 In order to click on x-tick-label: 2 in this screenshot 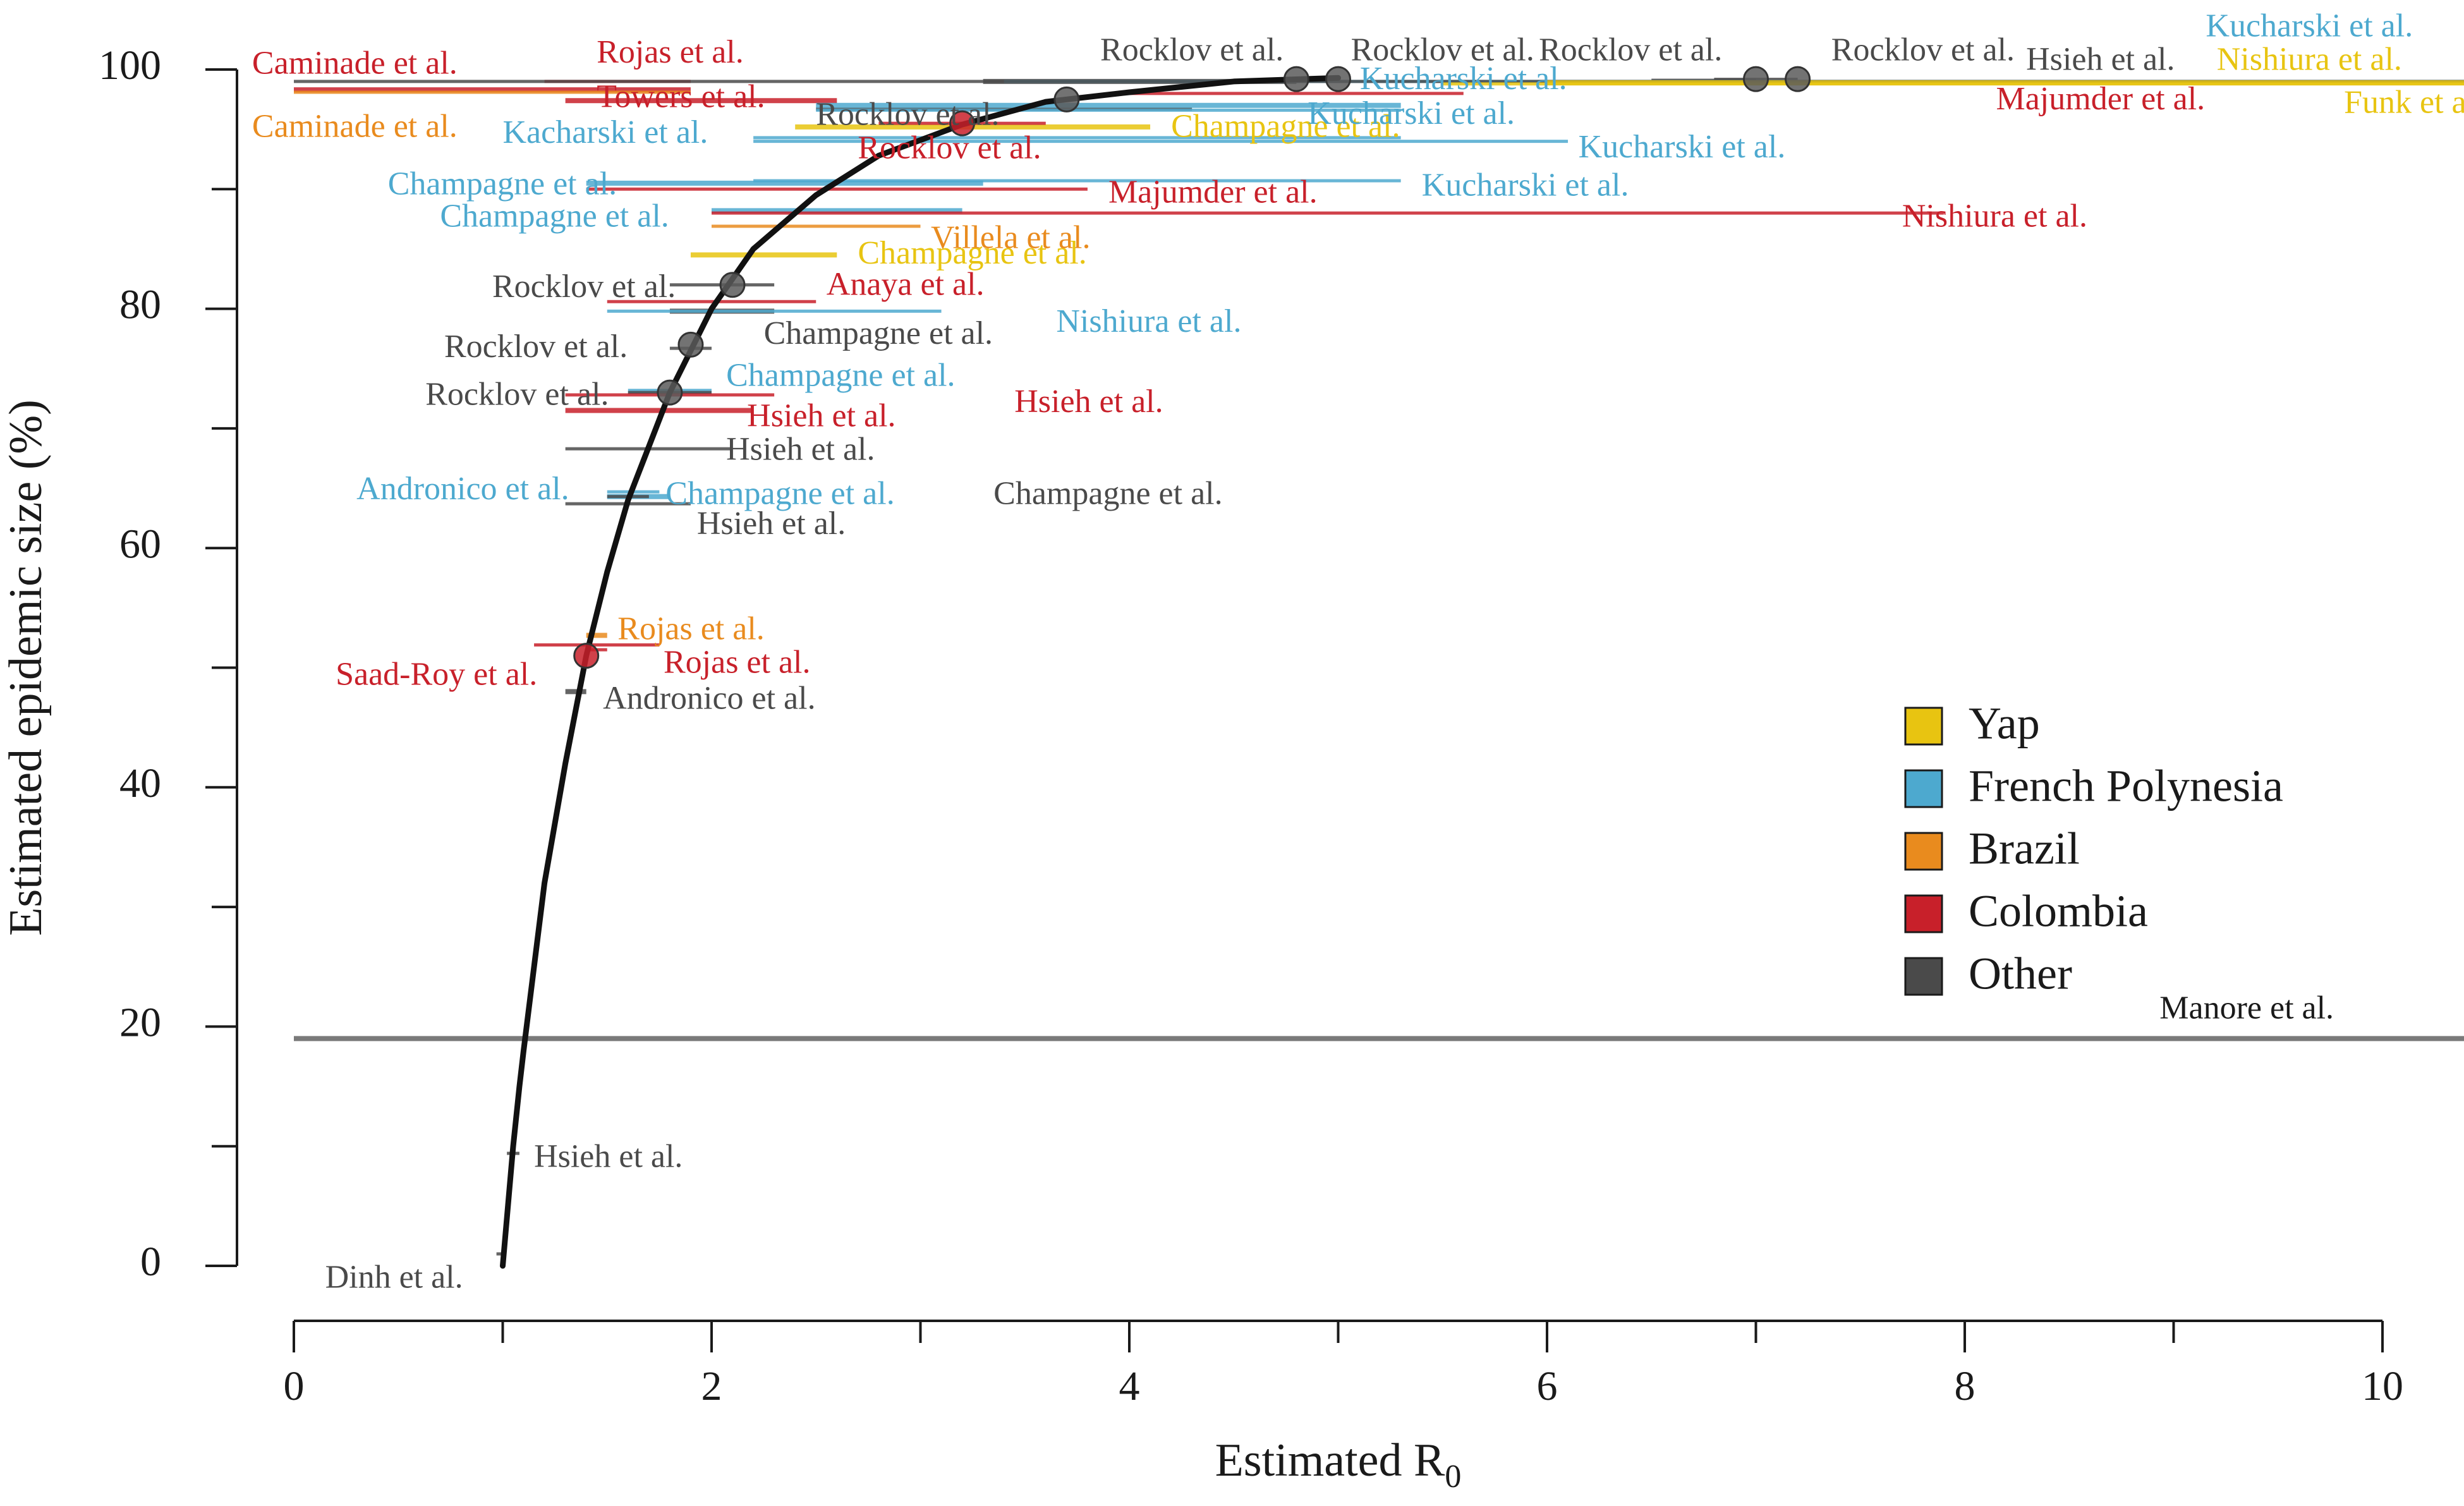, I will do `click(711, 1386)`.